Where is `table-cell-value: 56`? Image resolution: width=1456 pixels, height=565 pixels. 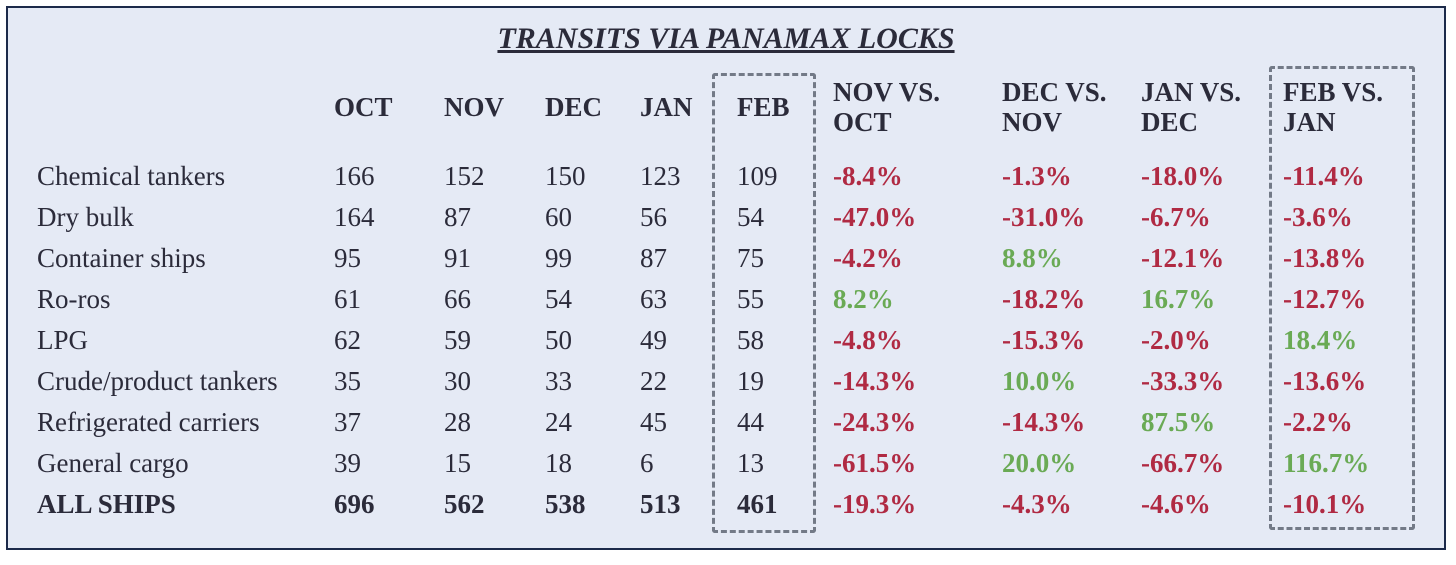 table-cell-value: 56 is located at coordinates (653, 217).